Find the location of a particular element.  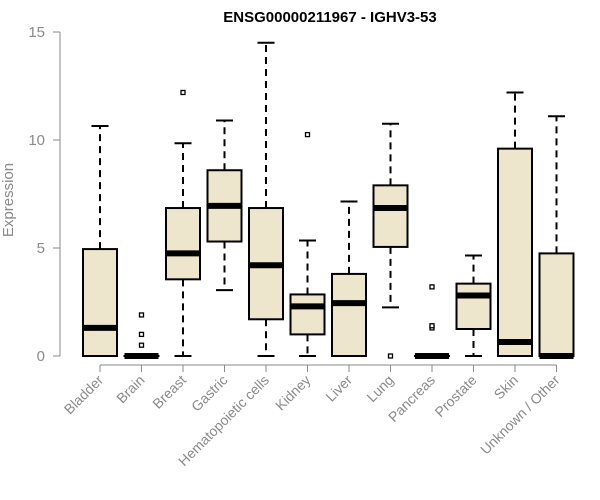

box-breast is located at coordinates (183, 223).